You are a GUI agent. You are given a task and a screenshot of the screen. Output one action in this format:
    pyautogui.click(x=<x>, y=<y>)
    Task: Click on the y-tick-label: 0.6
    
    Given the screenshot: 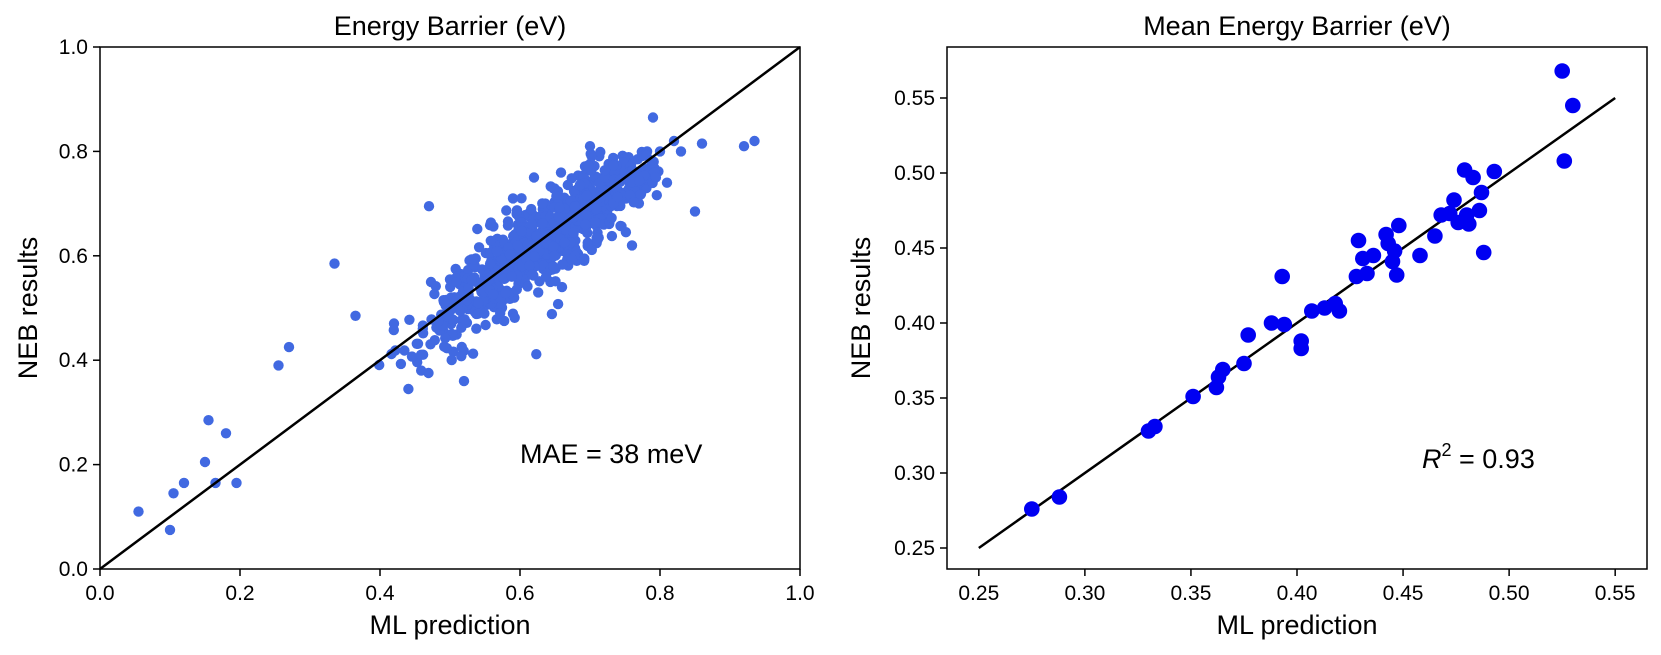 What is the action you would take?
    pyautogui.click(x=73, y=256)
    